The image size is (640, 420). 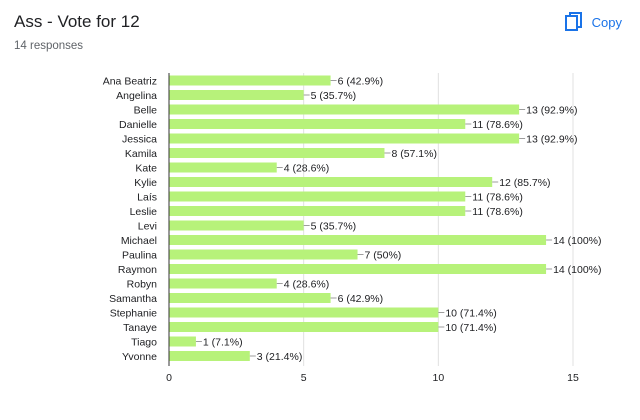 What do you see at coordinates (146, 169) in the screenshot?
I see `category-label: Kate` at bounding box center [146, 169].